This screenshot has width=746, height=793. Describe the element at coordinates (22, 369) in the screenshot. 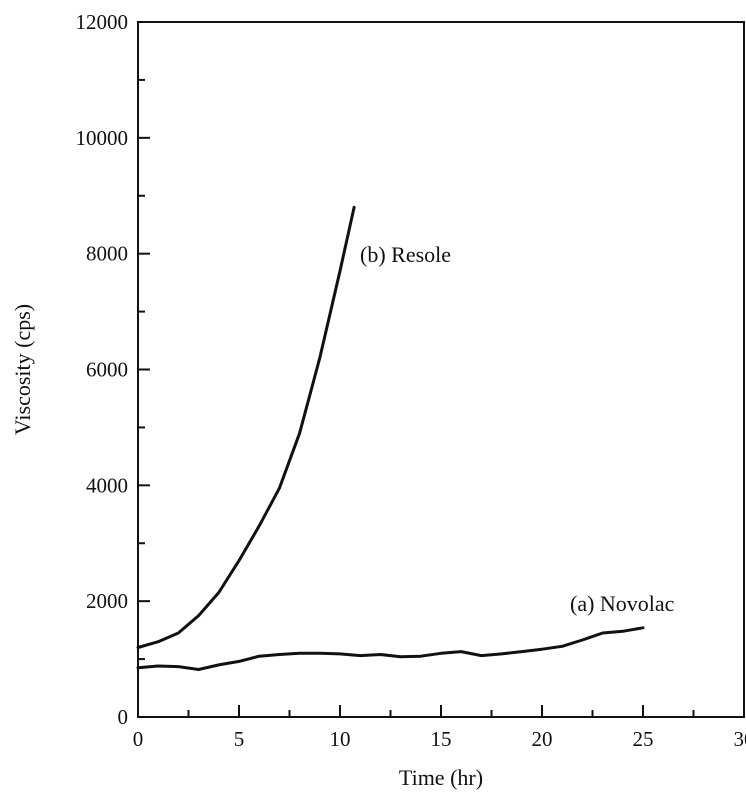

I see `y-axis-title: Viscosity (cps)` at that location.